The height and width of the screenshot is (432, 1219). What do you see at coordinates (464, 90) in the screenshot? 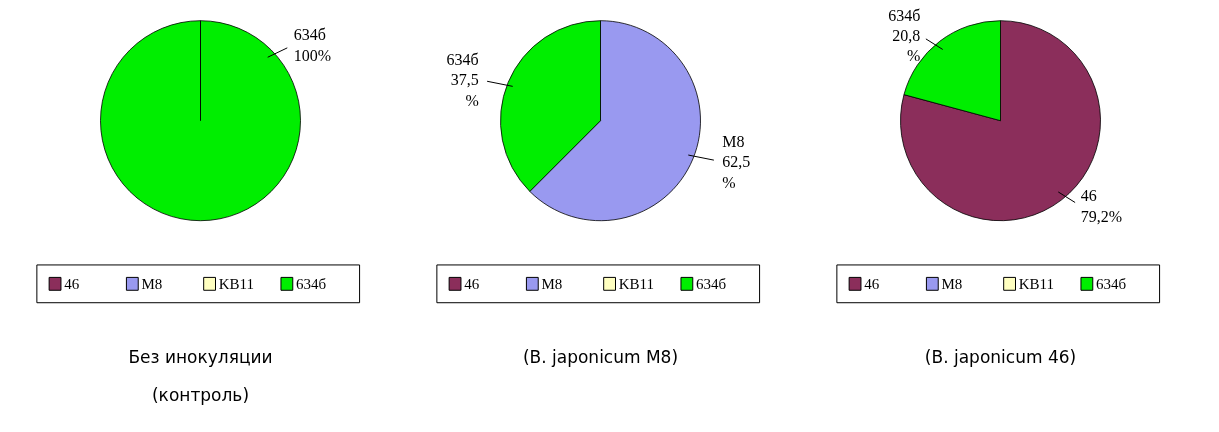
I see `data-label: 37,5 %` at bounding box center [464, 90].